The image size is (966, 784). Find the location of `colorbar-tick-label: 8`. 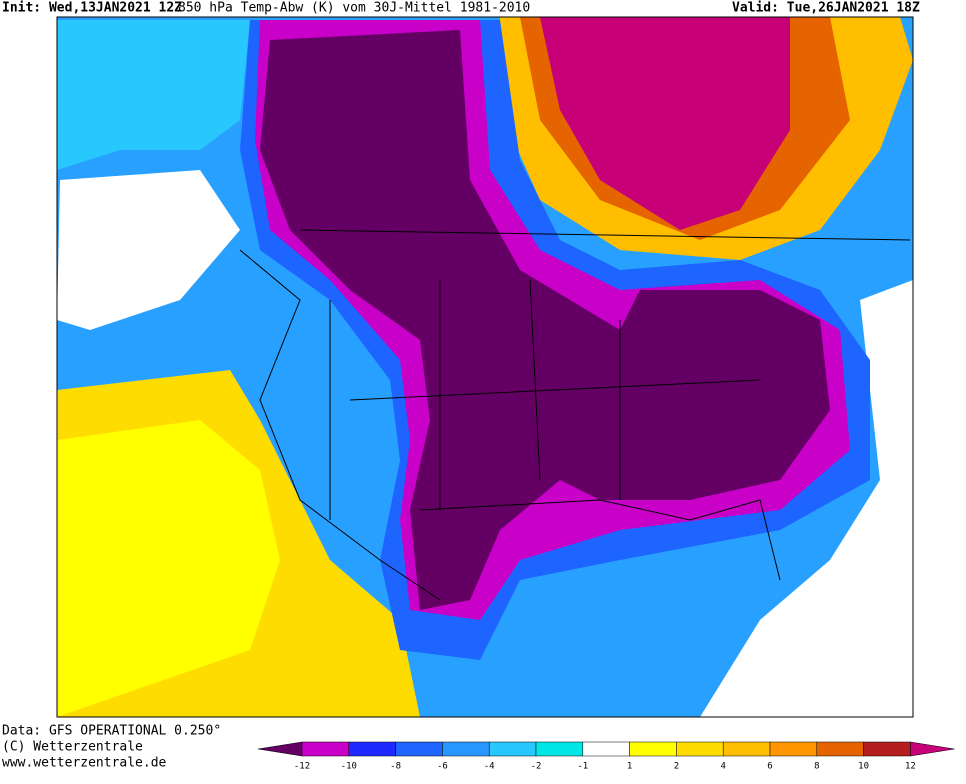

colorbar-tick-label: 8 is located at coordinates (816, 767).